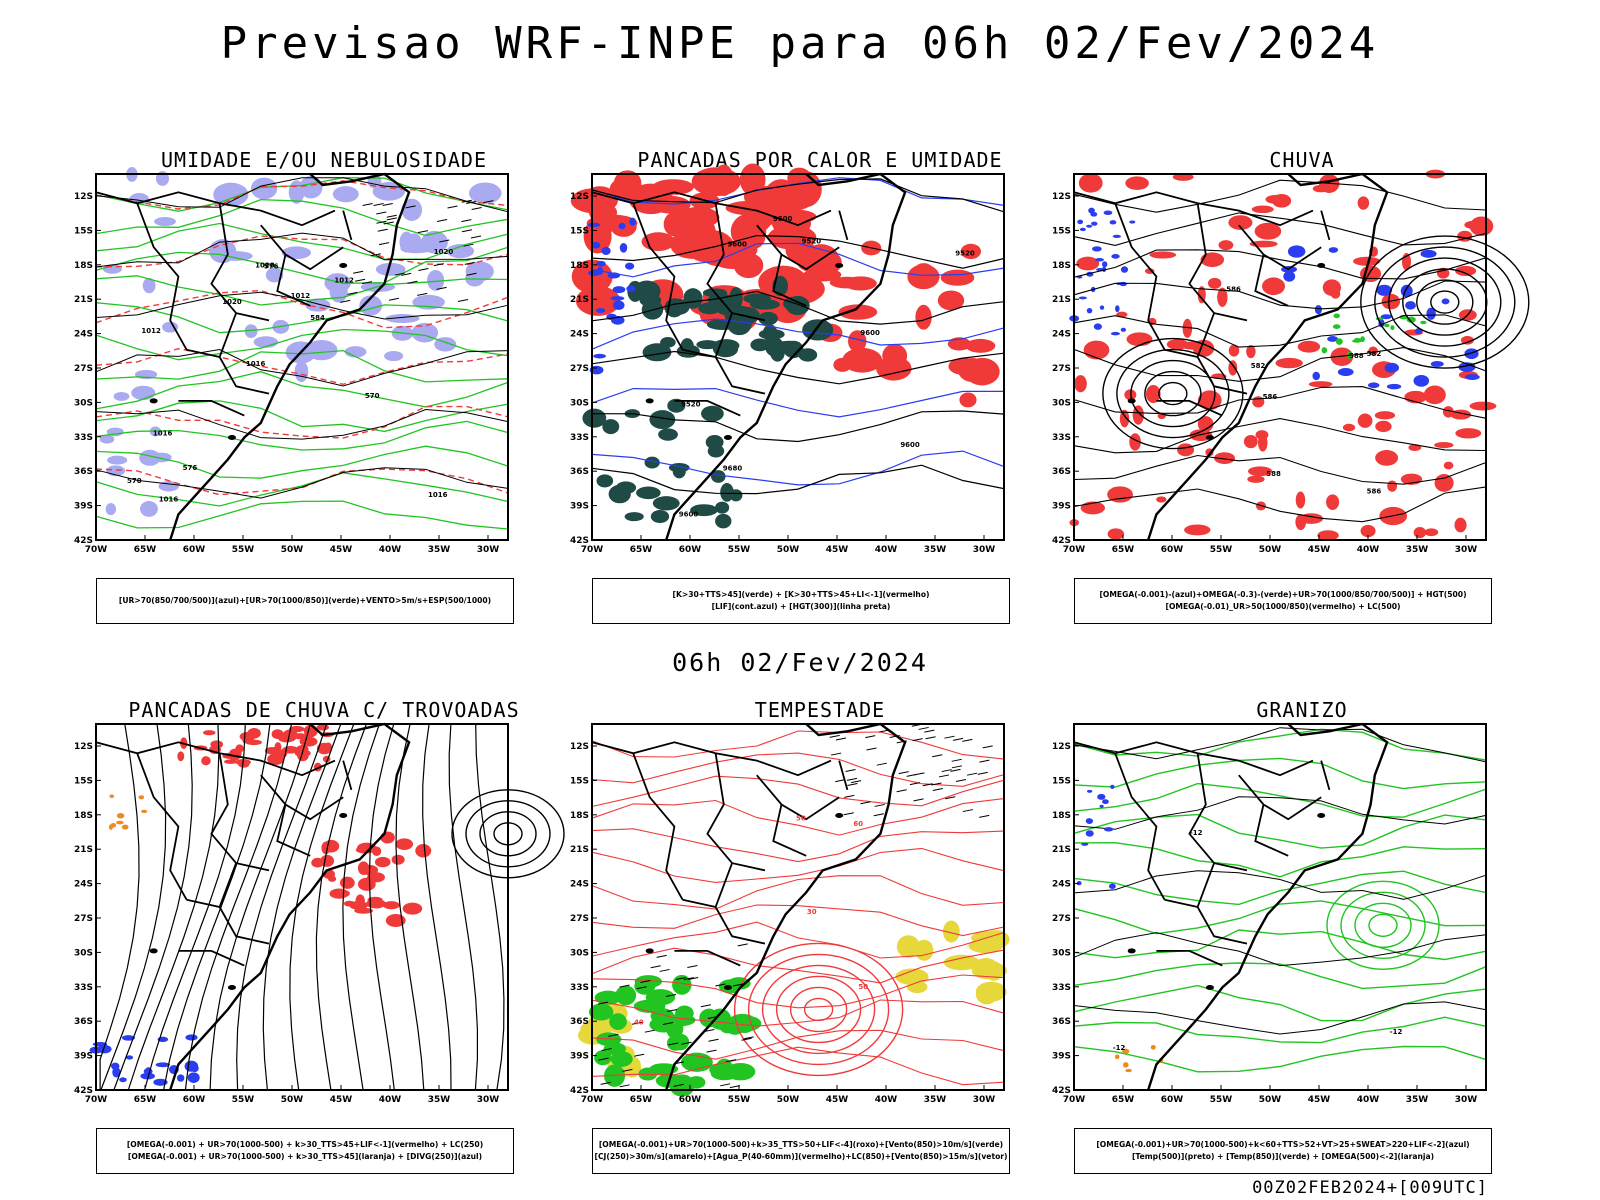 The image size is (1600, 1200). I want to click on lon-tick-label: 70W, so click(96, 550).